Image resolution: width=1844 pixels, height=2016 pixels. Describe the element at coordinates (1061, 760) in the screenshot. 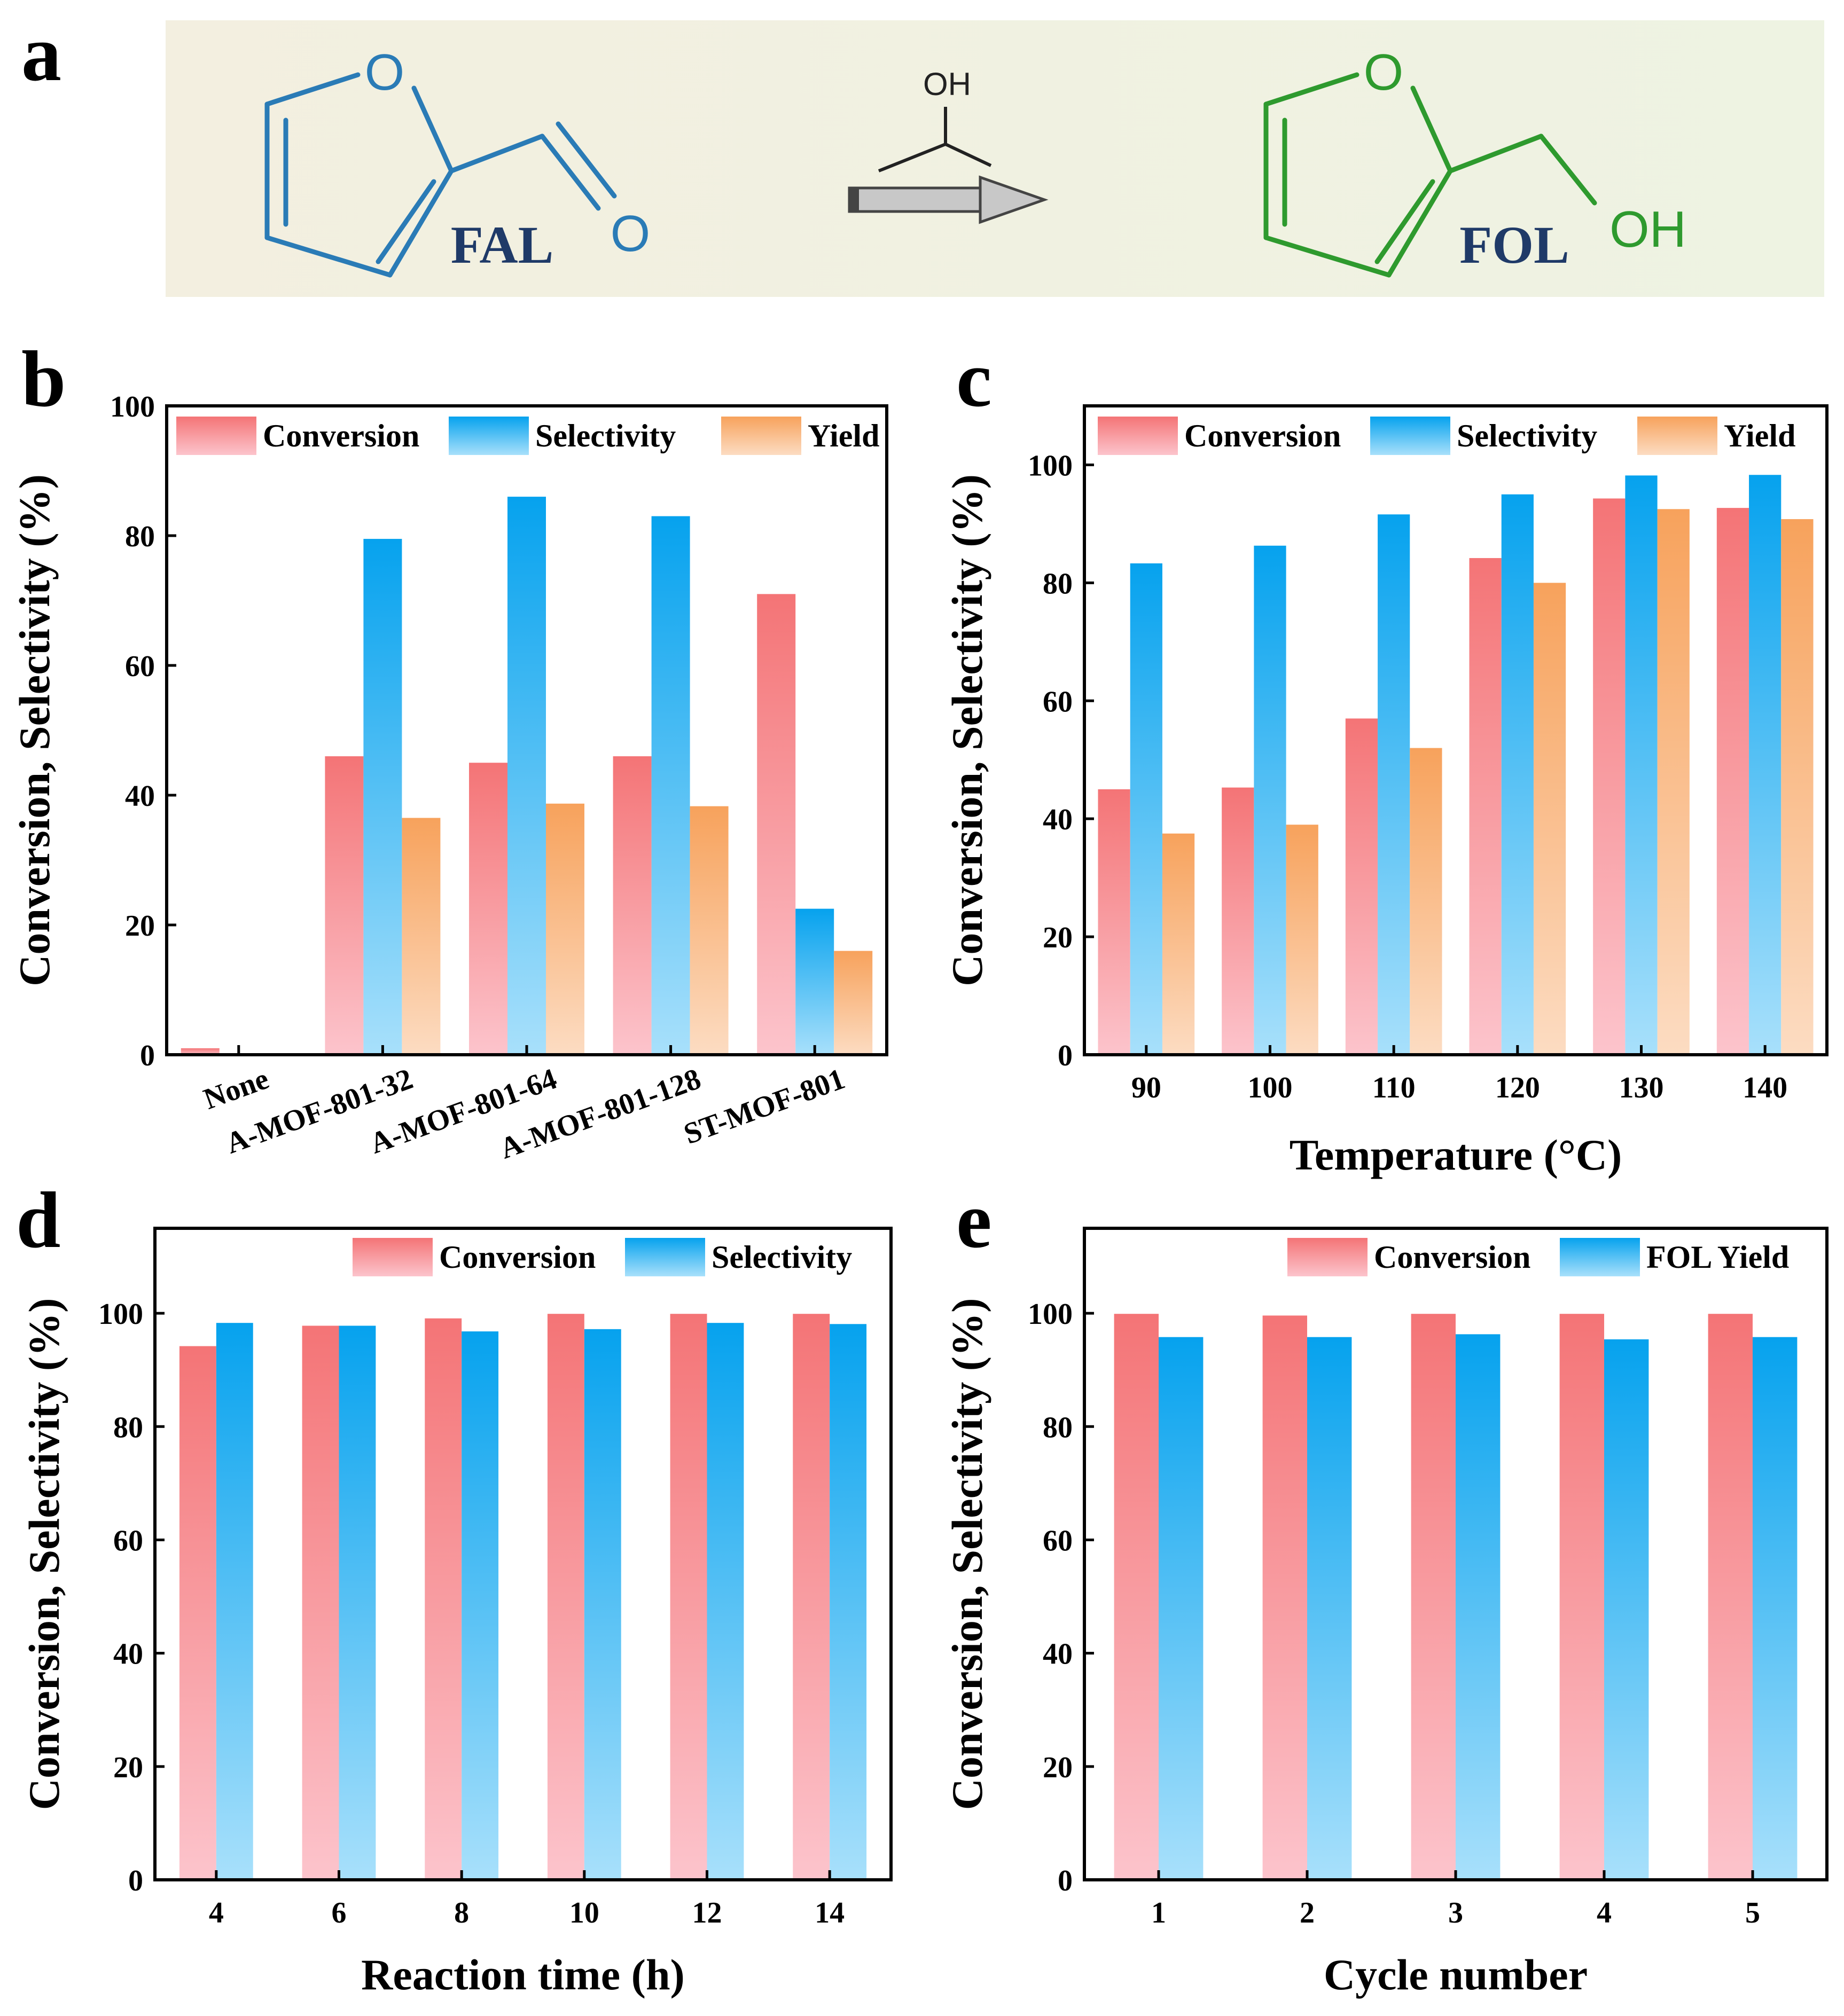

I see `y-ticks-c: 0 20 40 60 80 100` at that location.